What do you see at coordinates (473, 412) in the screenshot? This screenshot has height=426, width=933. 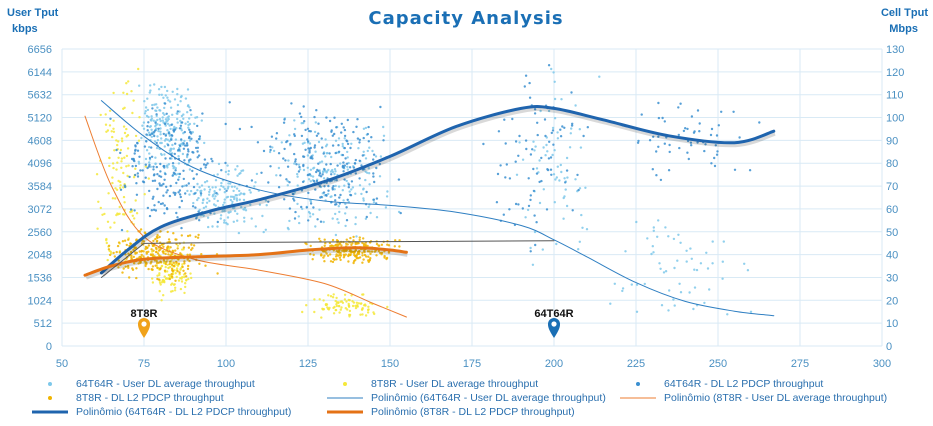 I see `legend-label: Polinômio (8T8R - DL L2 PDCP throughput)` at bounding box center [473, 412].